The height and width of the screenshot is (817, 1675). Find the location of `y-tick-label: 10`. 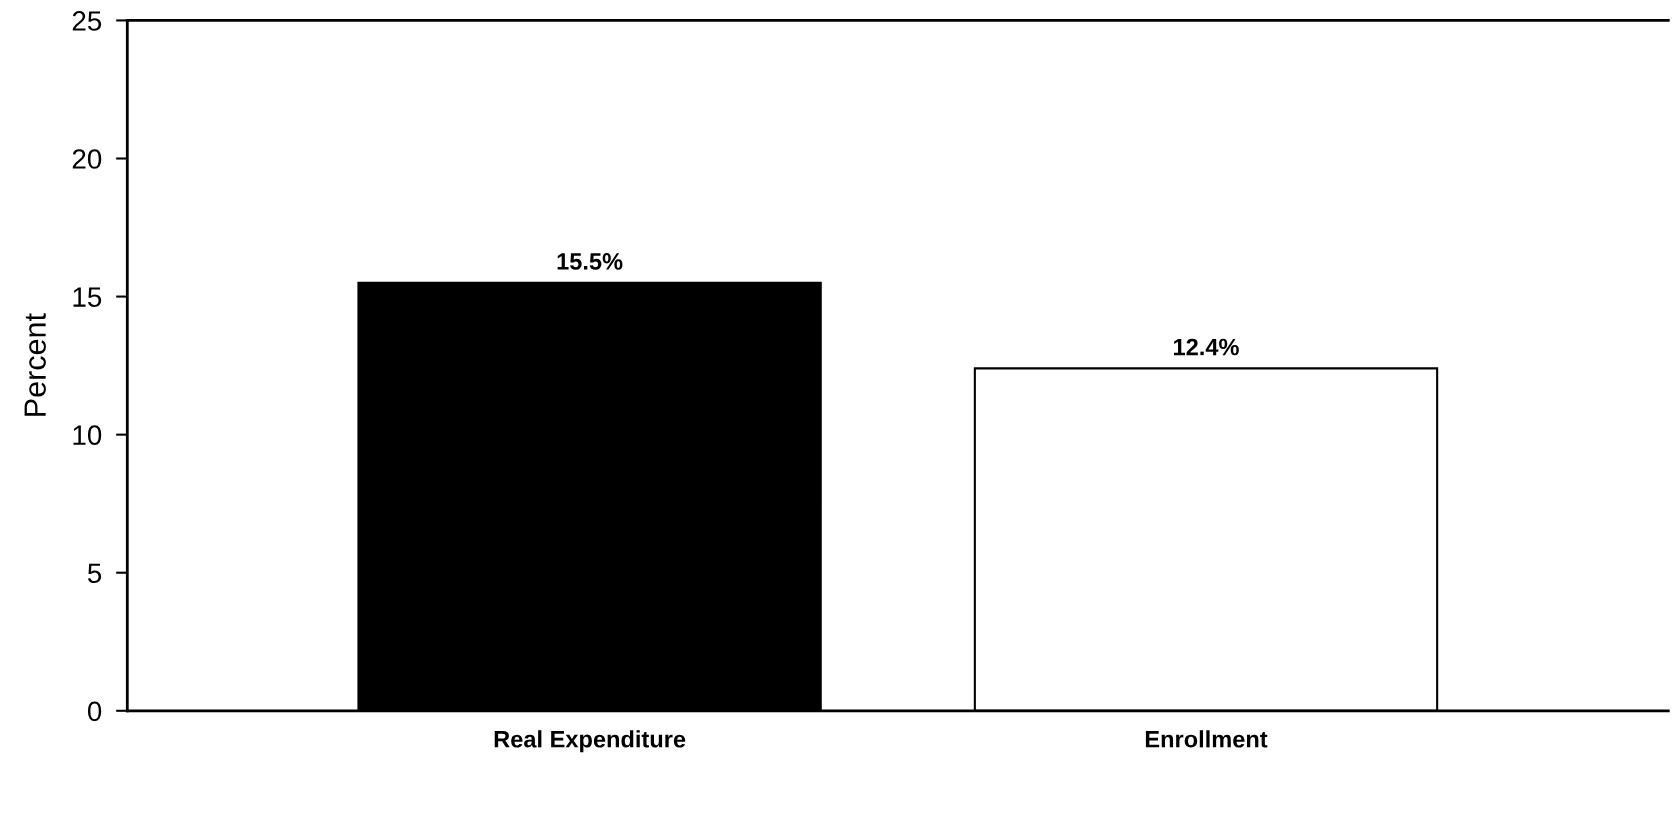

y-tick-label: 10 is located at coordinates (87, 435).